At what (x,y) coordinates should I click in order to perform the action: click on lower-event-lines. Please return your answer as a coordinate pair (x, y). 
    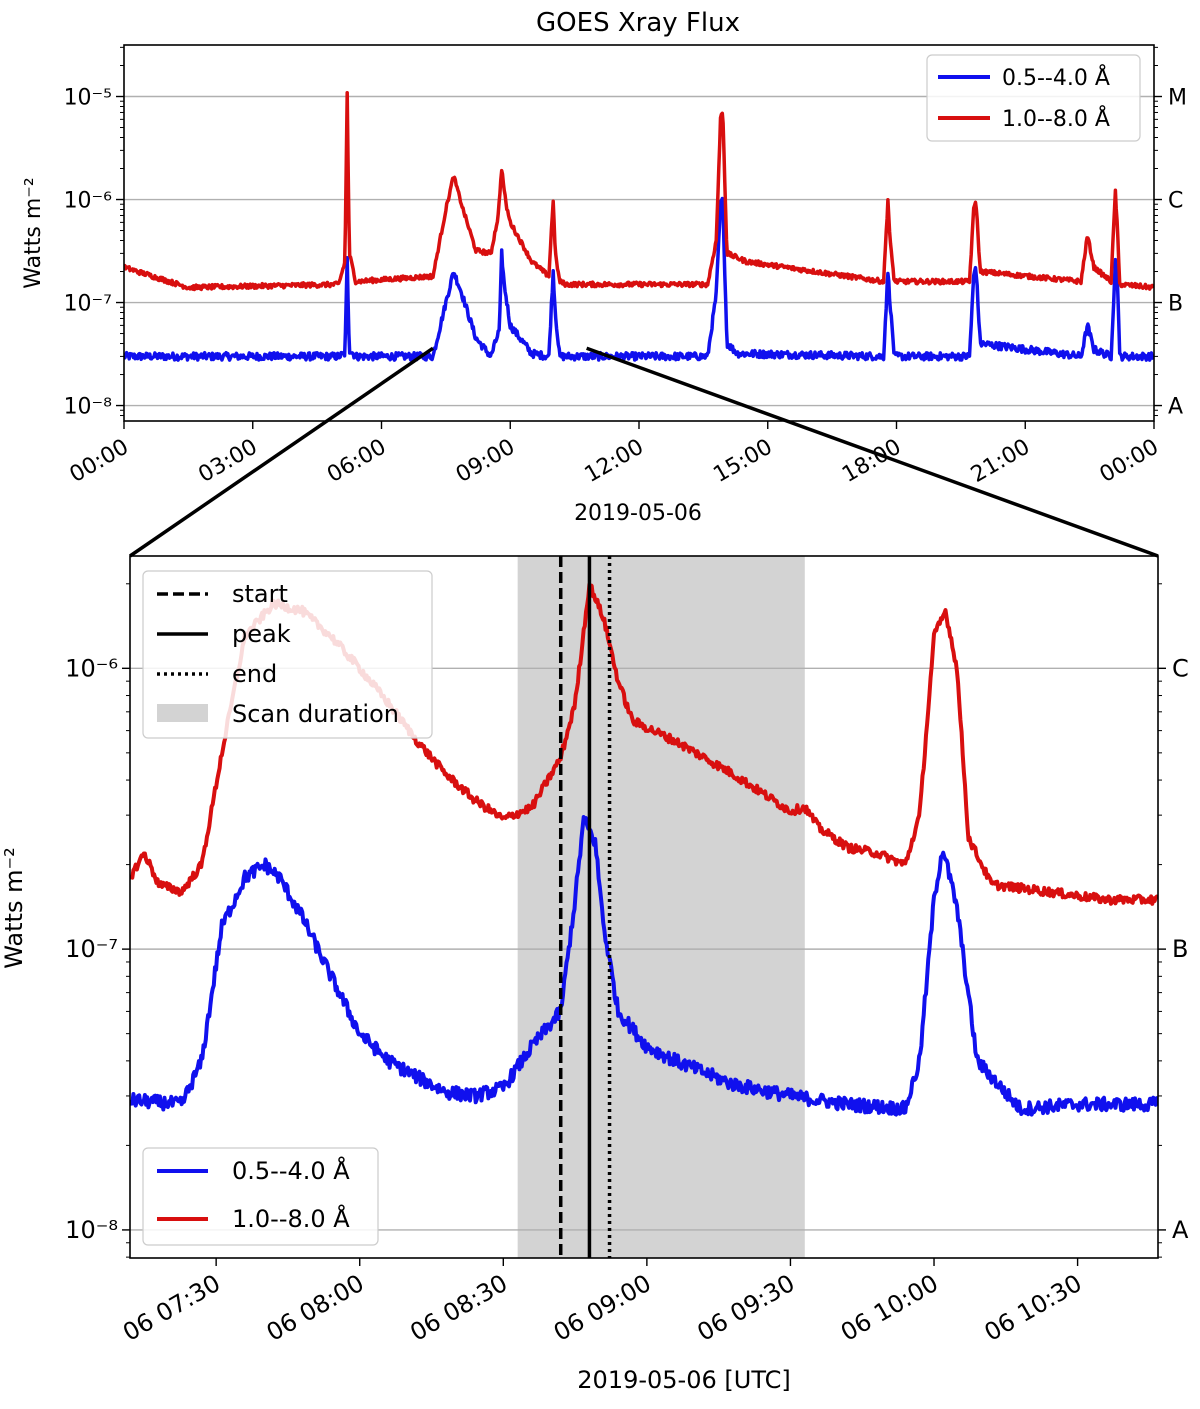
    Looking at the image, I should click on (585, 907).